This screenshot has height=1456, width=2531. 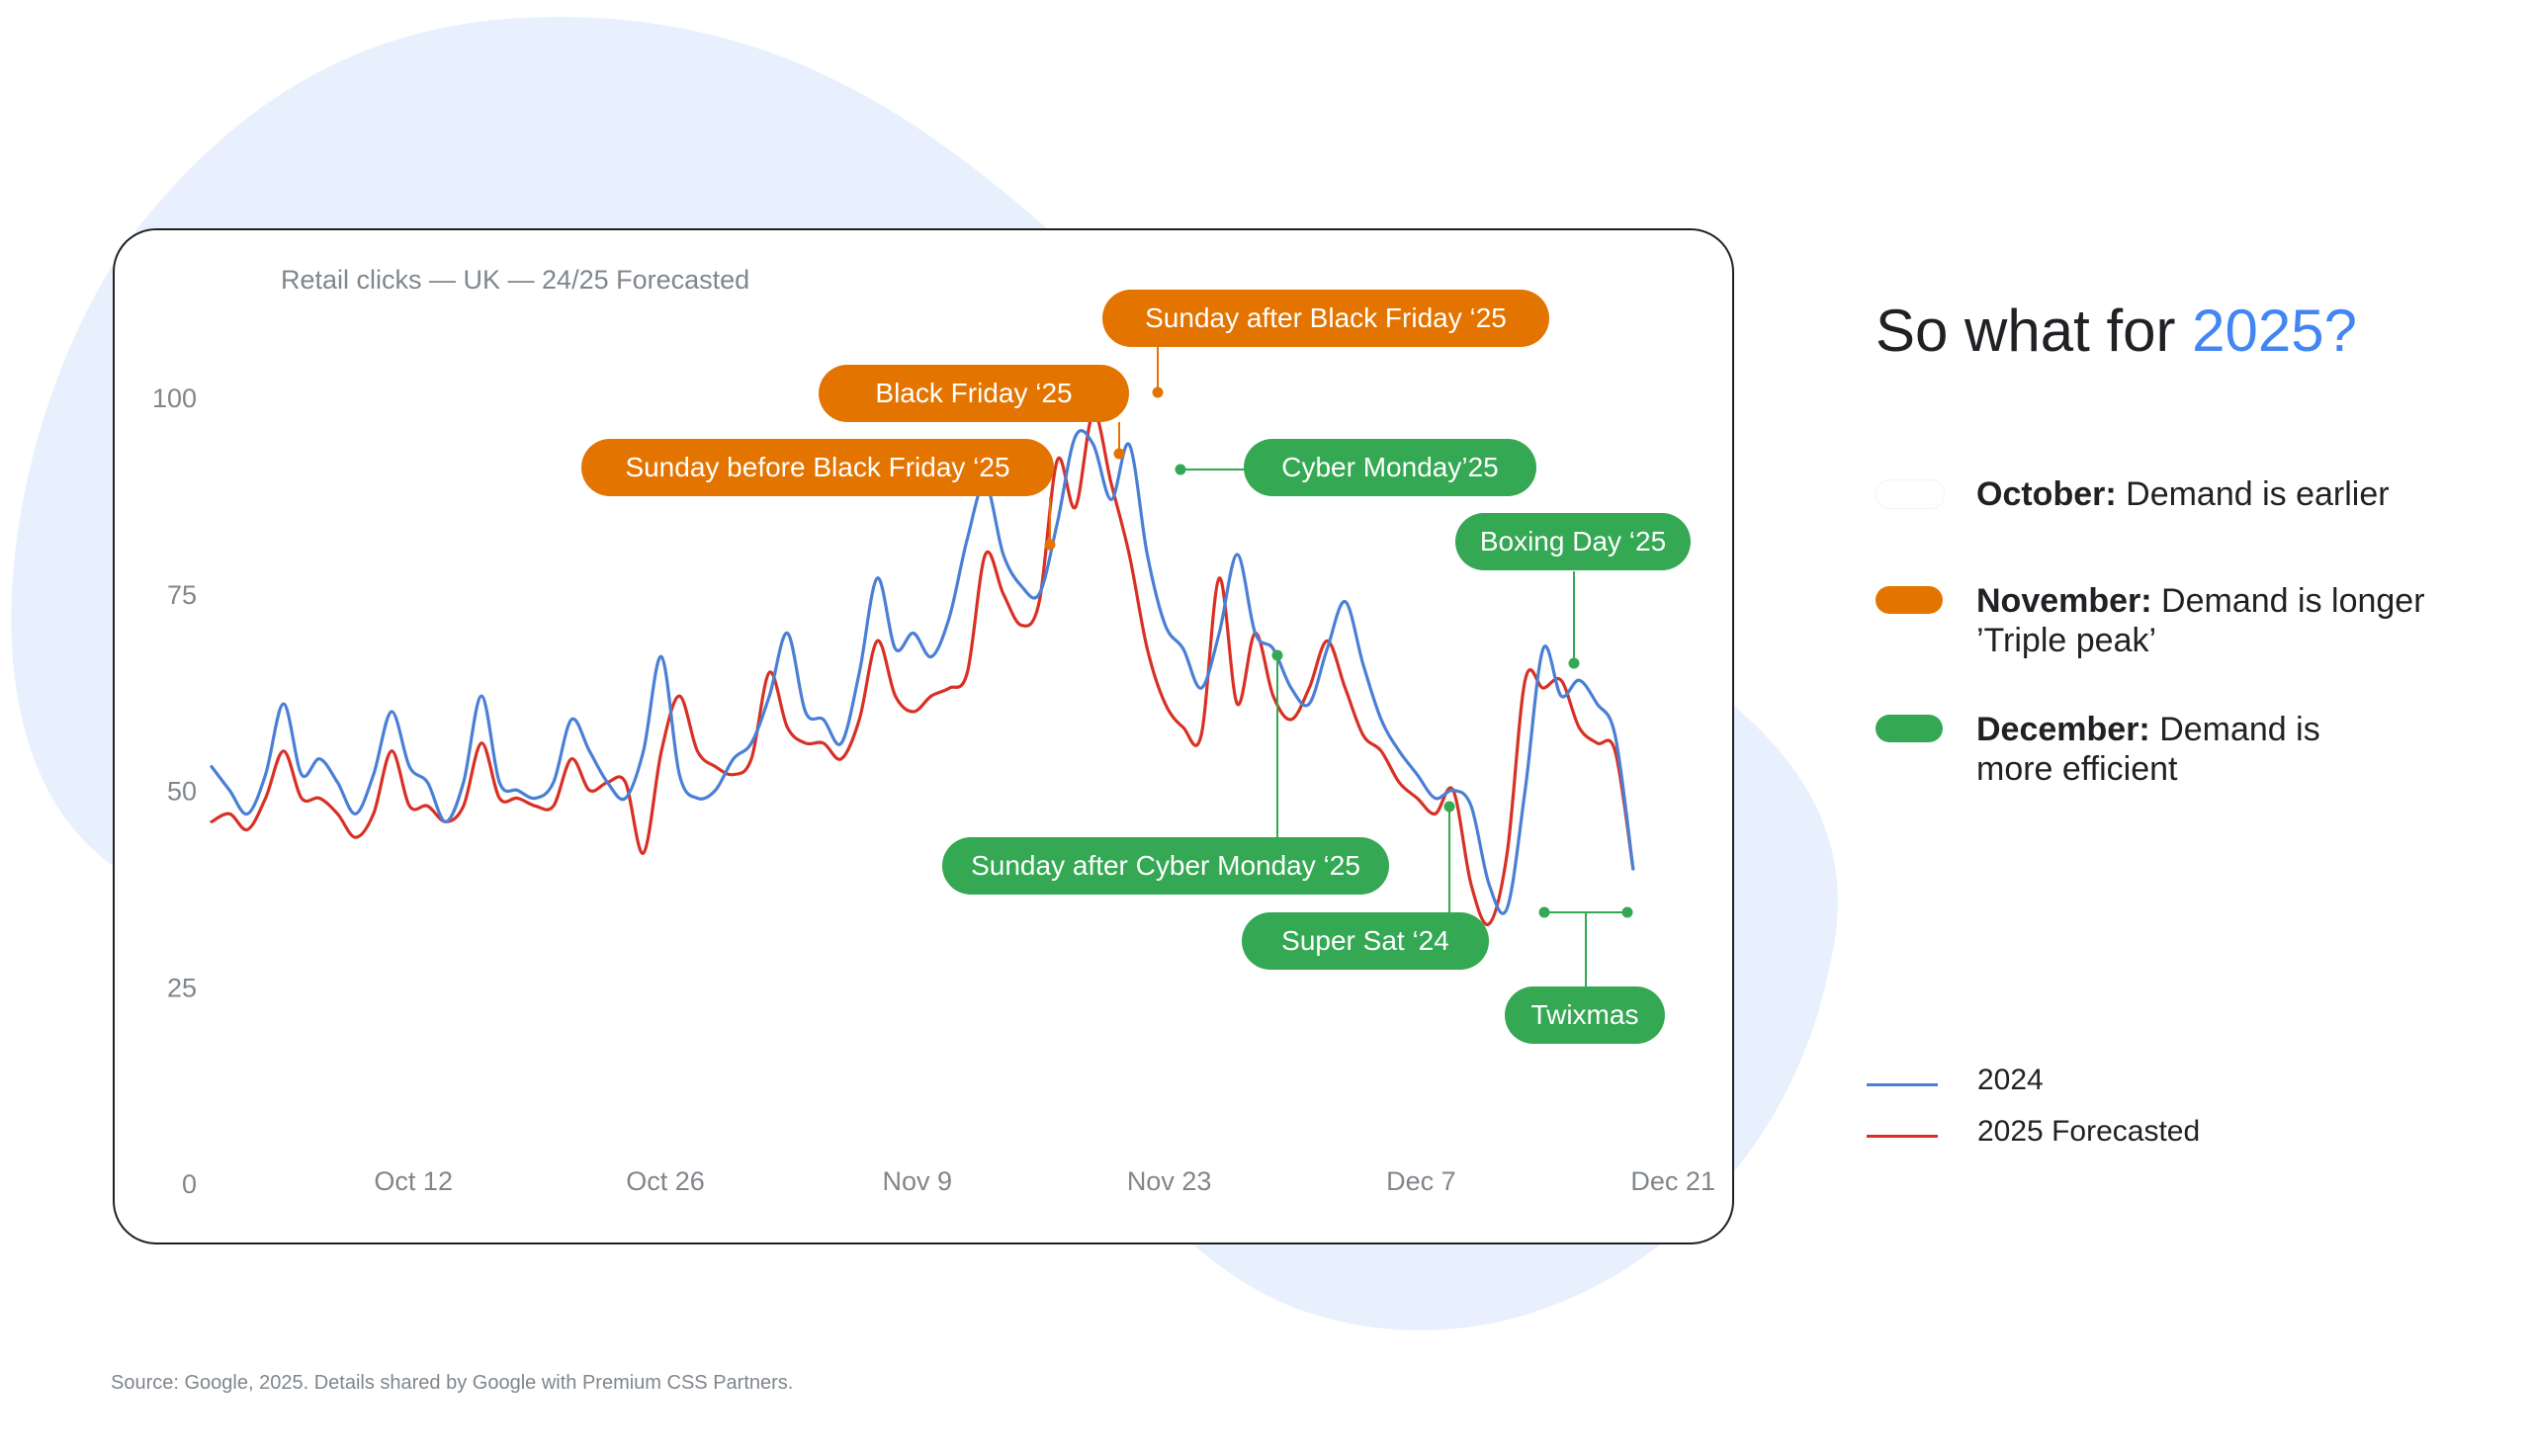 I want to click on callout-black-friday: Black Friday ‘25, so click(x=974, y=393).